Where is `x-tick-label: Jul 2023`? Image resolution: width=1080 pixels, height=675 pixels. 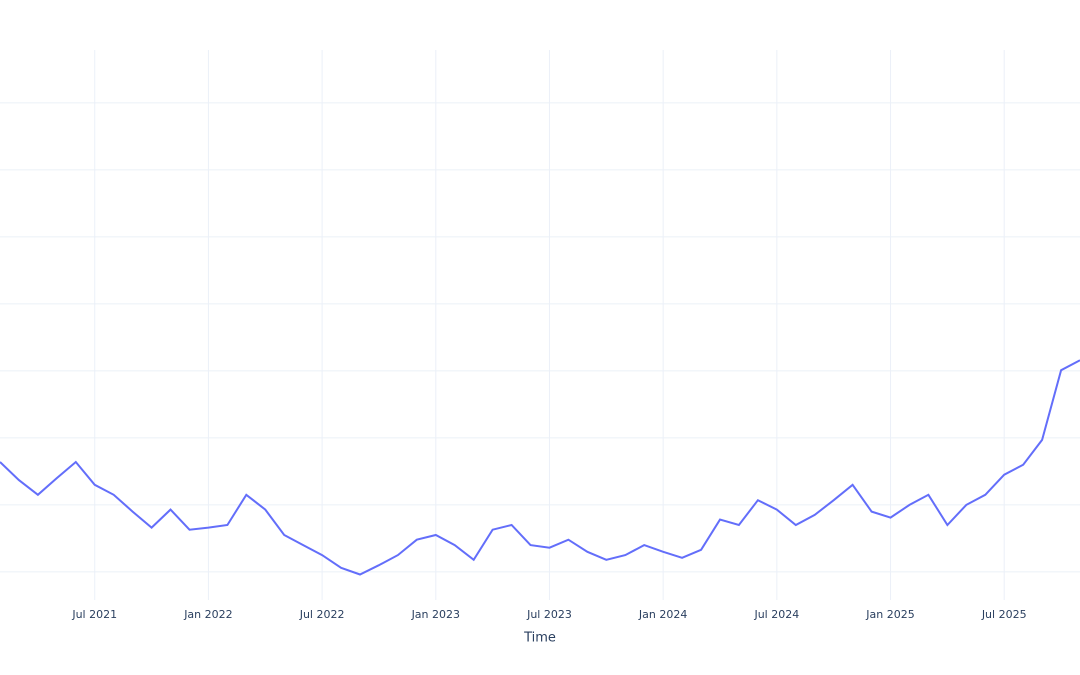 x-tick-label: Jul 2023 is located at coordinates (549, 614).